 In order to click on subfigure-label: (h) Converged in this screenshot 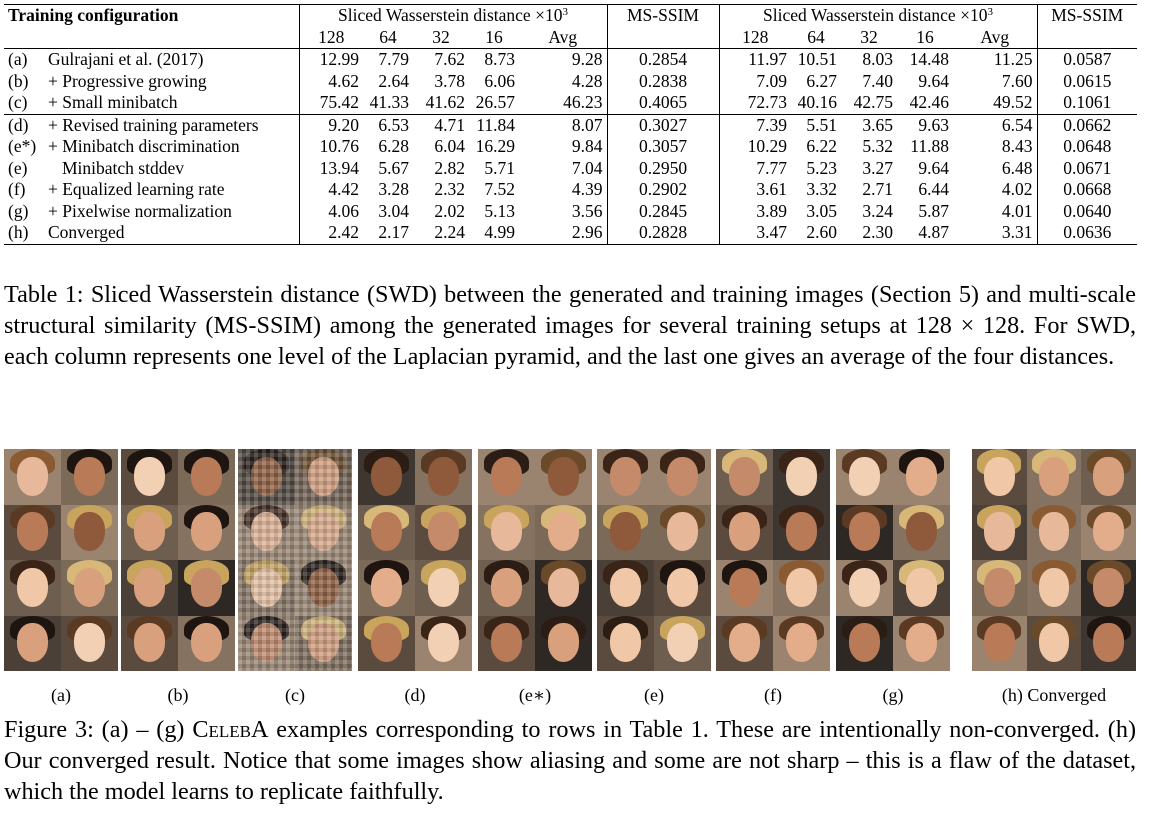, I will do `click(1054, 695)`.